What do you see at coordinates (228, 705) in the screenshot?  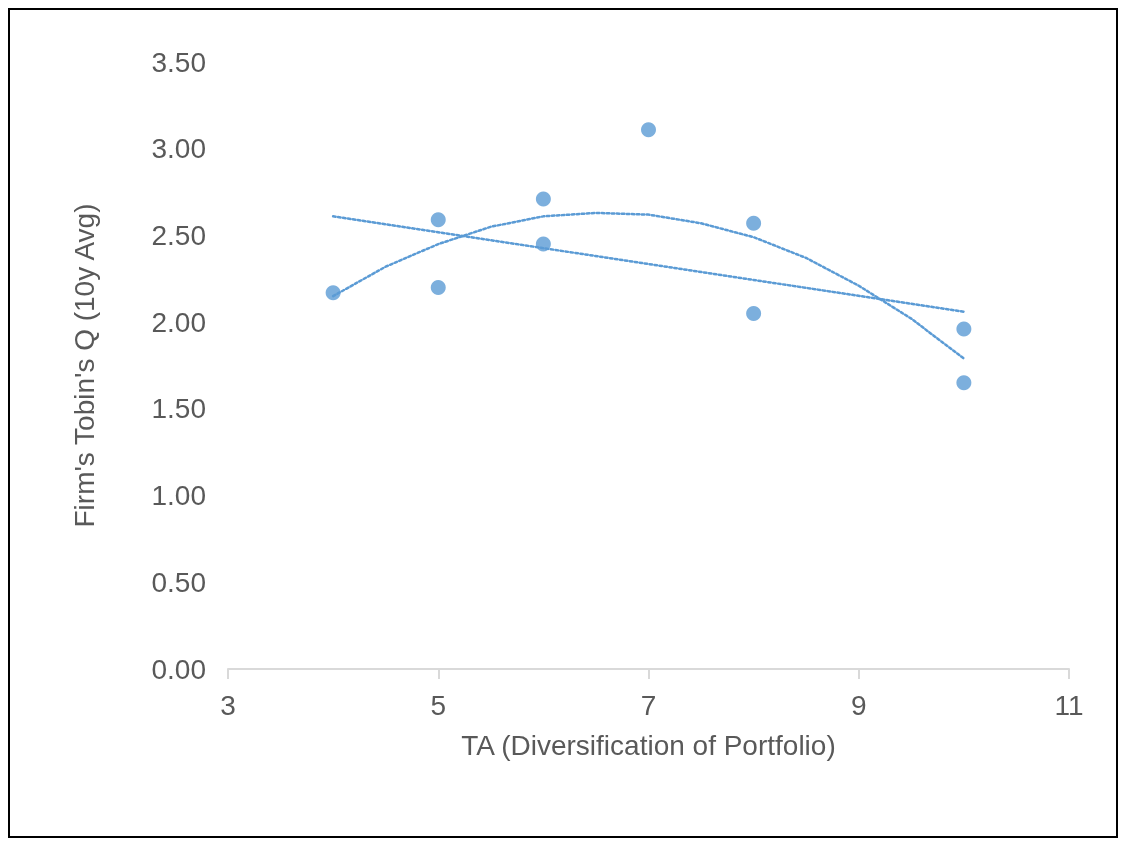 I see `x-tick-label: 3` at bounding box center [228, 705].